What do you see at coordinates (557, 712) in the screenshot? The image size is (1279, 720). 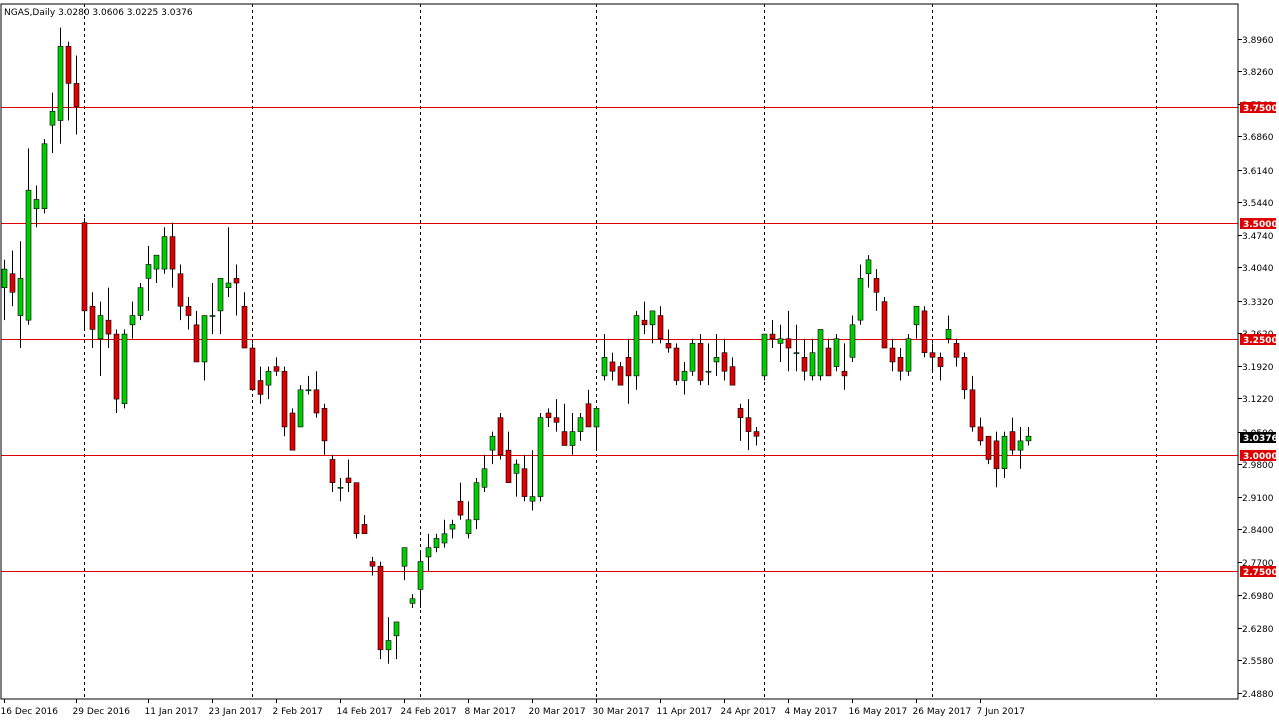 I see `time-tick-label: 20 Mar 2017` at bounding box center [557, 712].